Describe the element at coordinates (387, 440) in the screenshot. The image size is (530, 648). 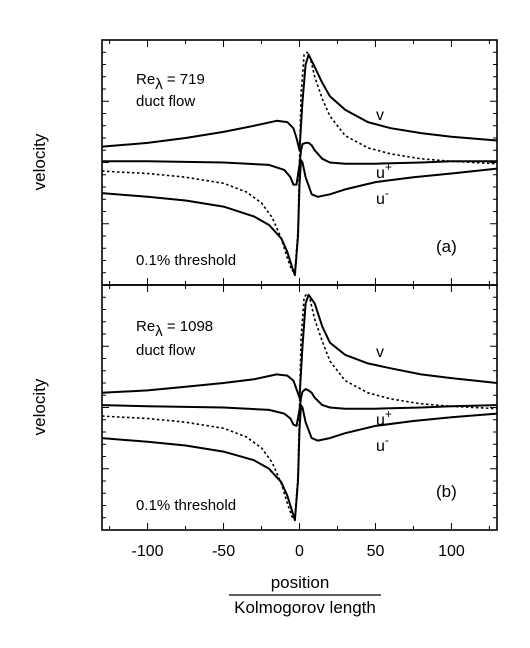
I see `panel-b-uminus-sign: -` at that location.